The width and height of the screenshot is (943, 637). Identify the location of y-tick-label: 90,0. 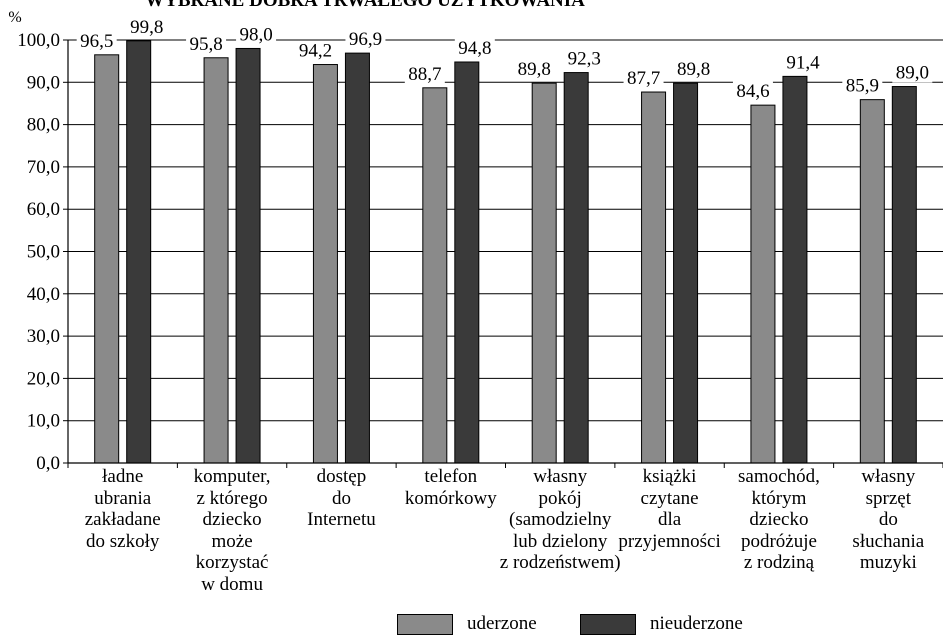
(43, 82).